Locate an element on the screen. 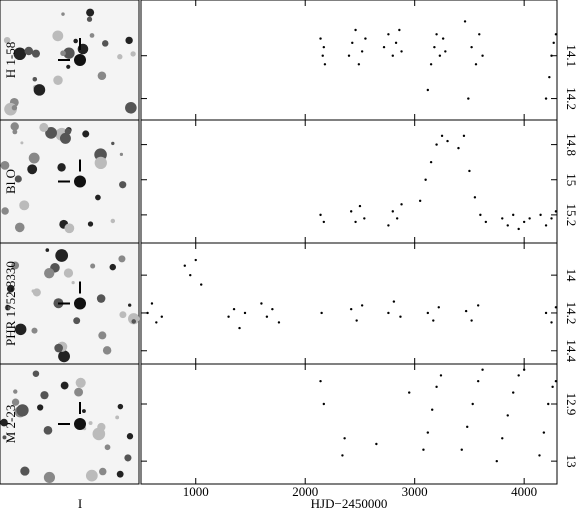  panel-label: PHR 1752-3330 is located at coordinates (10, 303).